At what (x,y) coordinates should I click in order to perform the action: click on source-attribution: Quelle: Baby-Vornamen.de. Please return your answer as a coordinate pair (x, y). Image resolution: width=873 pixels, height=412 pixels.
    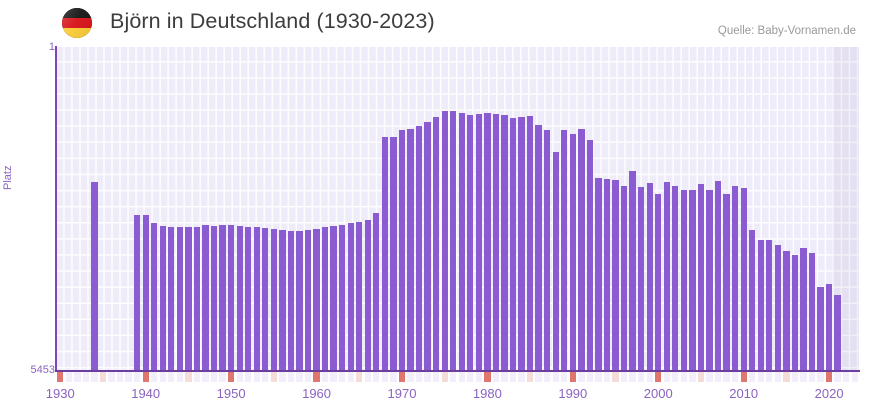
    Looking at the image, I should click on (786, 31).